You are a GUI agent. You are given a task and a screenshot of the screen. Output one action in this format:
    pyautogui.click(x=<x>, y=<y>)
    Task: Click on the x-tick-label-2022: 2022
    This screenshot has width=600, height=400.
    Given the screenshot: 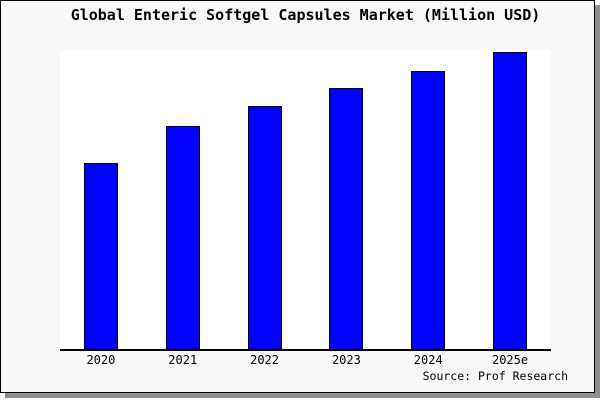 What is the action you would take?
    pyautogui.click(x=265, y=360)
    